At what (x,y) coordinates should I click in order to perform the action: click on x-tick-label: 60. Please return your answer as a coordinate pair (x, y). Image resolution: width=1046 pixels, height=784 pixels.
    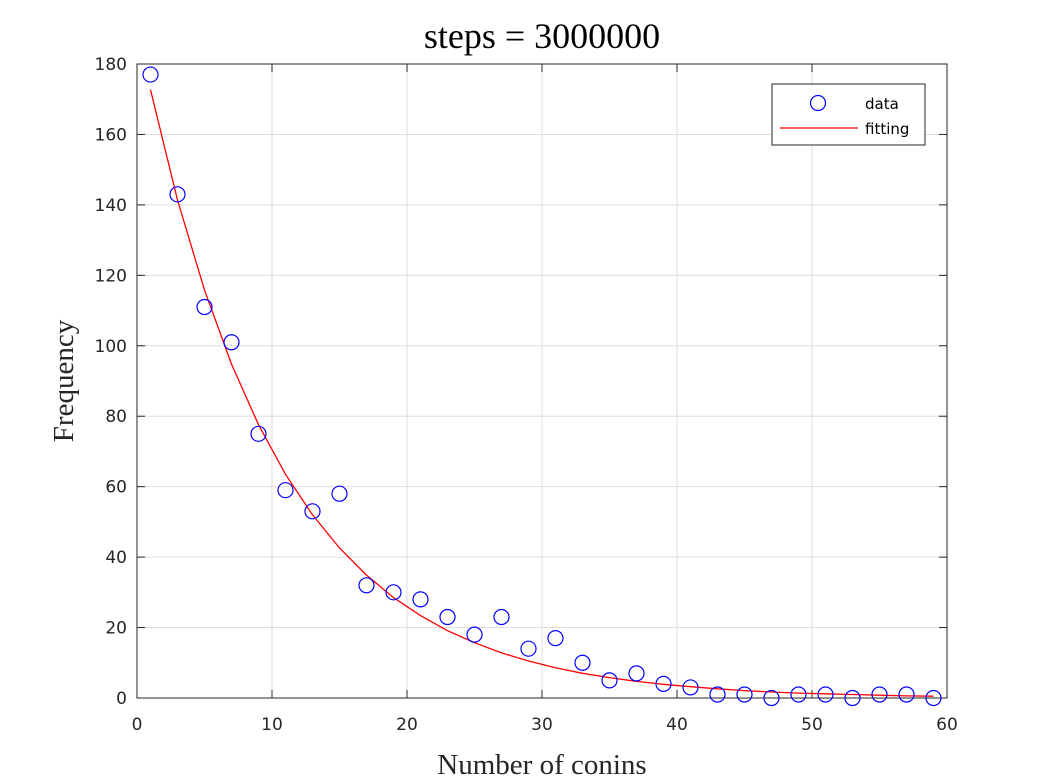
    Looking at the image, I should click on (947, 725).